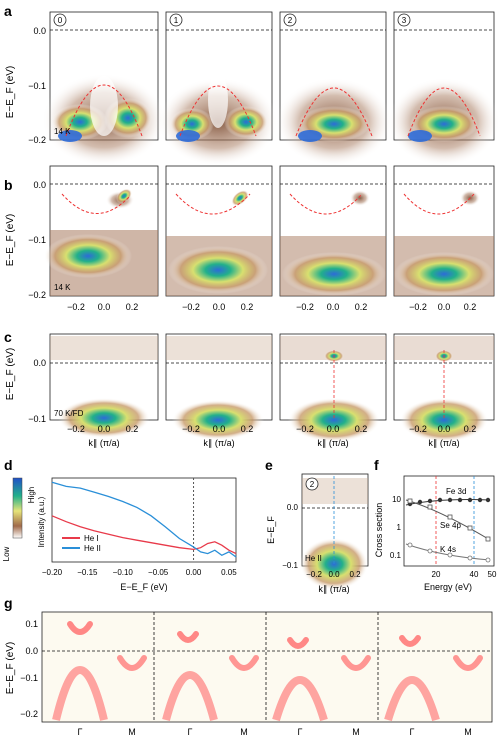  Describe the element at coordinates (39, 363) in the screenshot. I see `row-c-ytick-0: 0.0` at that location.